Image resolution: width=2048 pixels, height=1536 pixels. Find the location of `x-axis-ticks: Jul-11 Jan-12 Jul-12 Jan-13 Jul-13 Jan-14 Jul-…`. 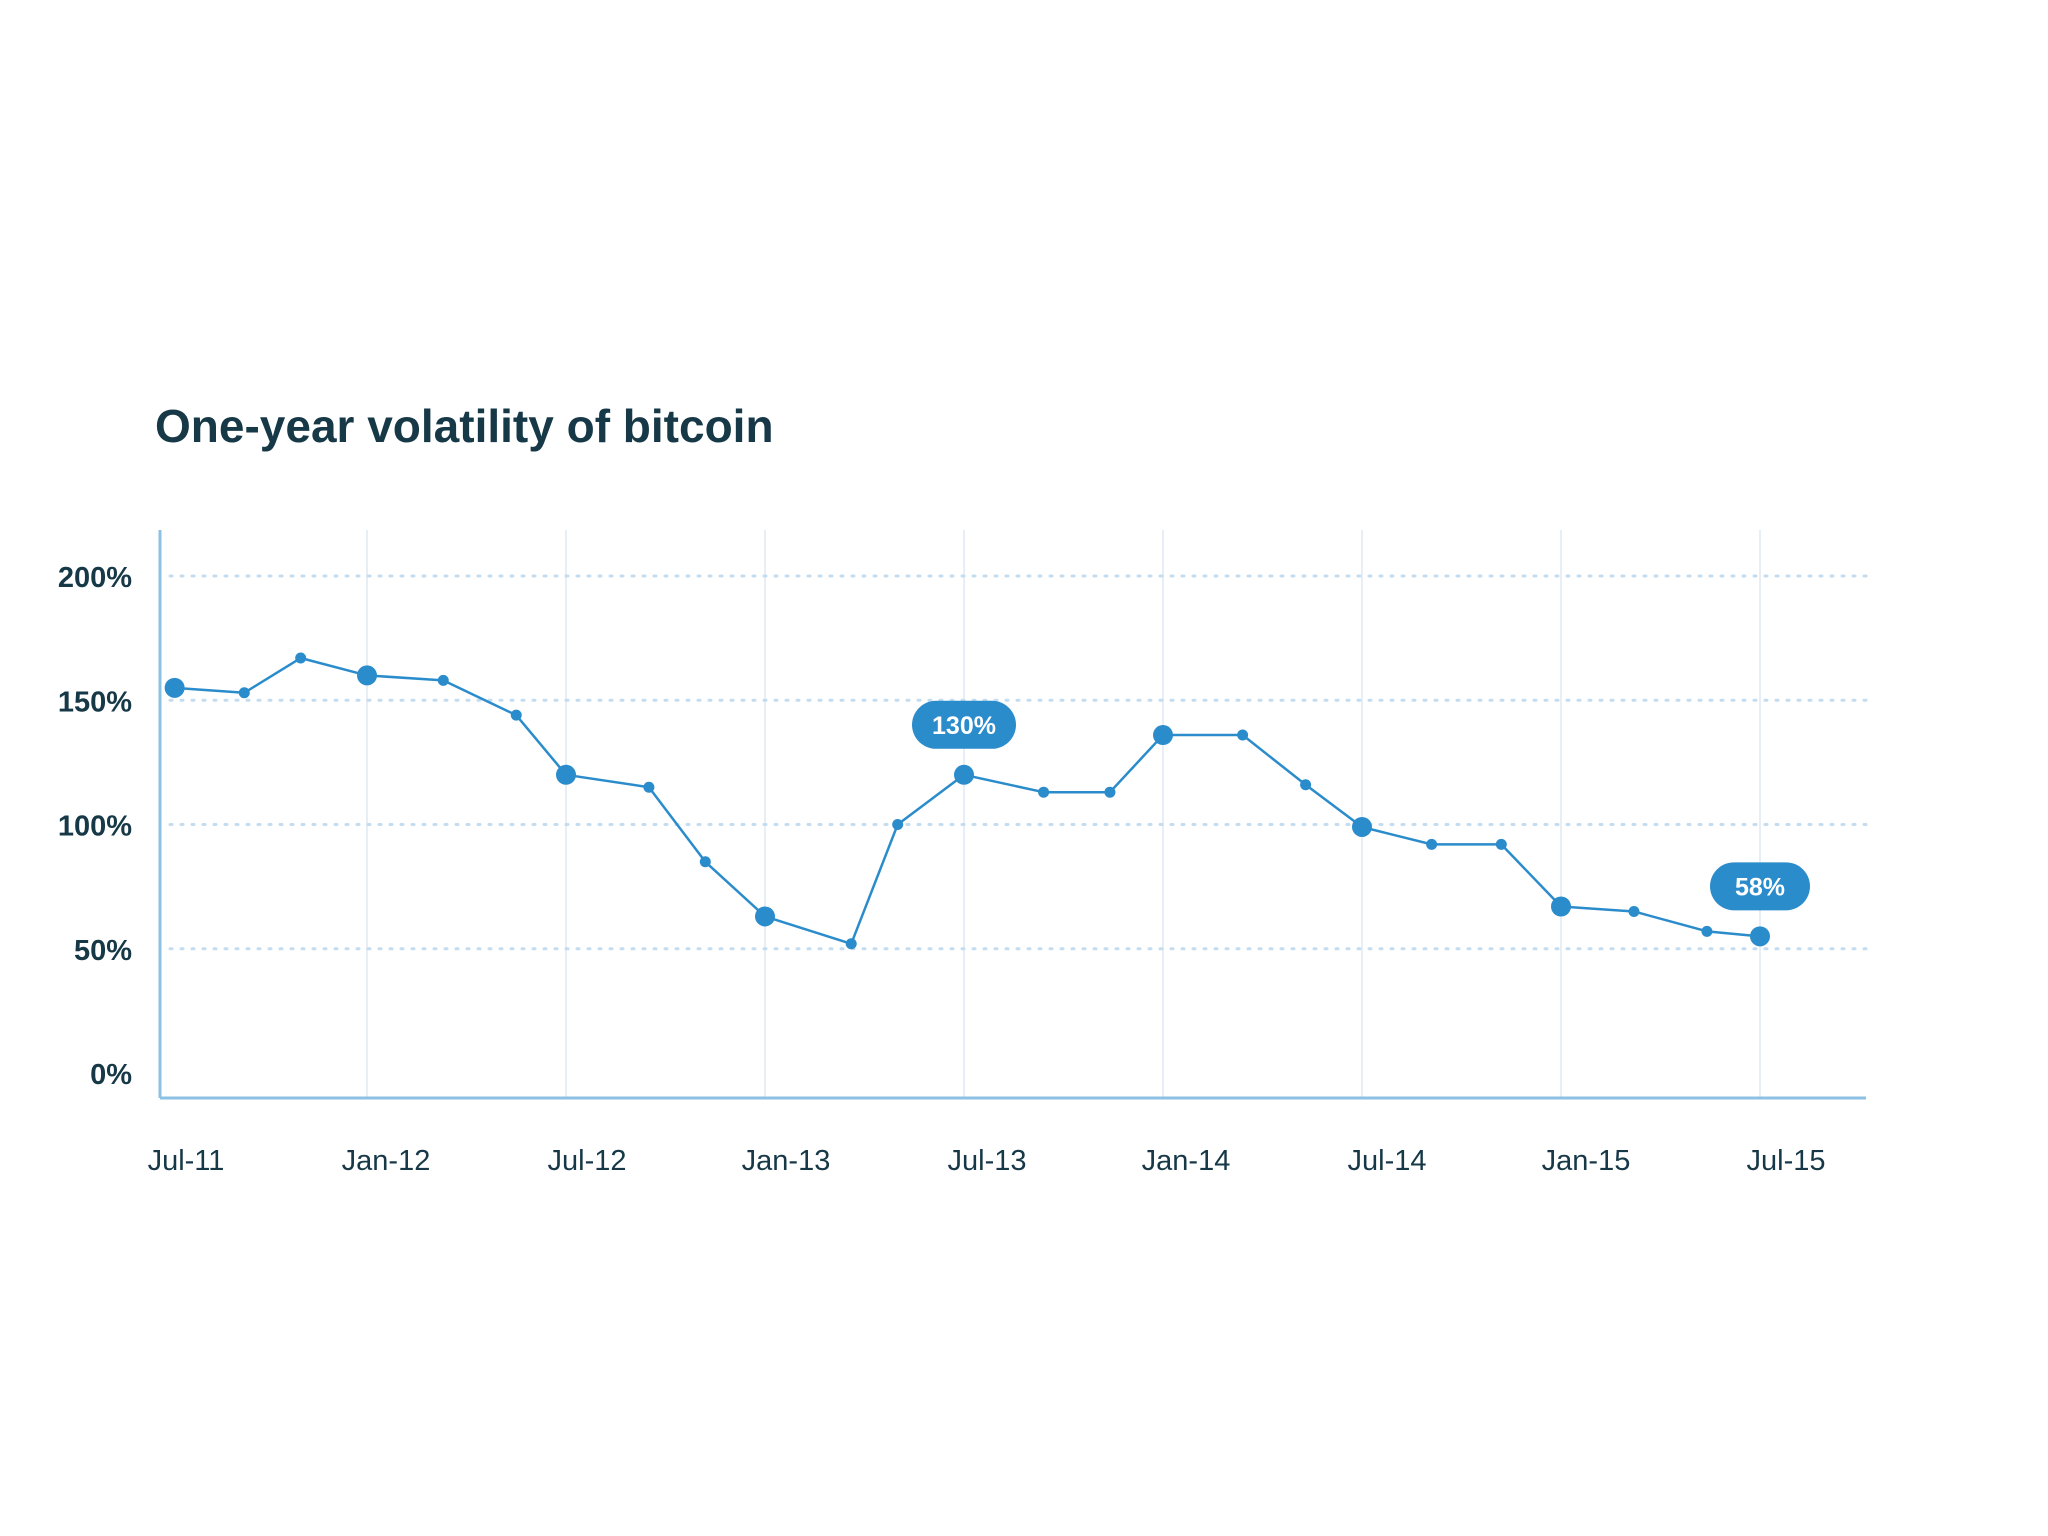

x-axis-ticks: Jul-11 Jan-12 Jul-12 Jan-13 Jul-13 Jan-14 Jul-… is located at coordinates (987, 1161).